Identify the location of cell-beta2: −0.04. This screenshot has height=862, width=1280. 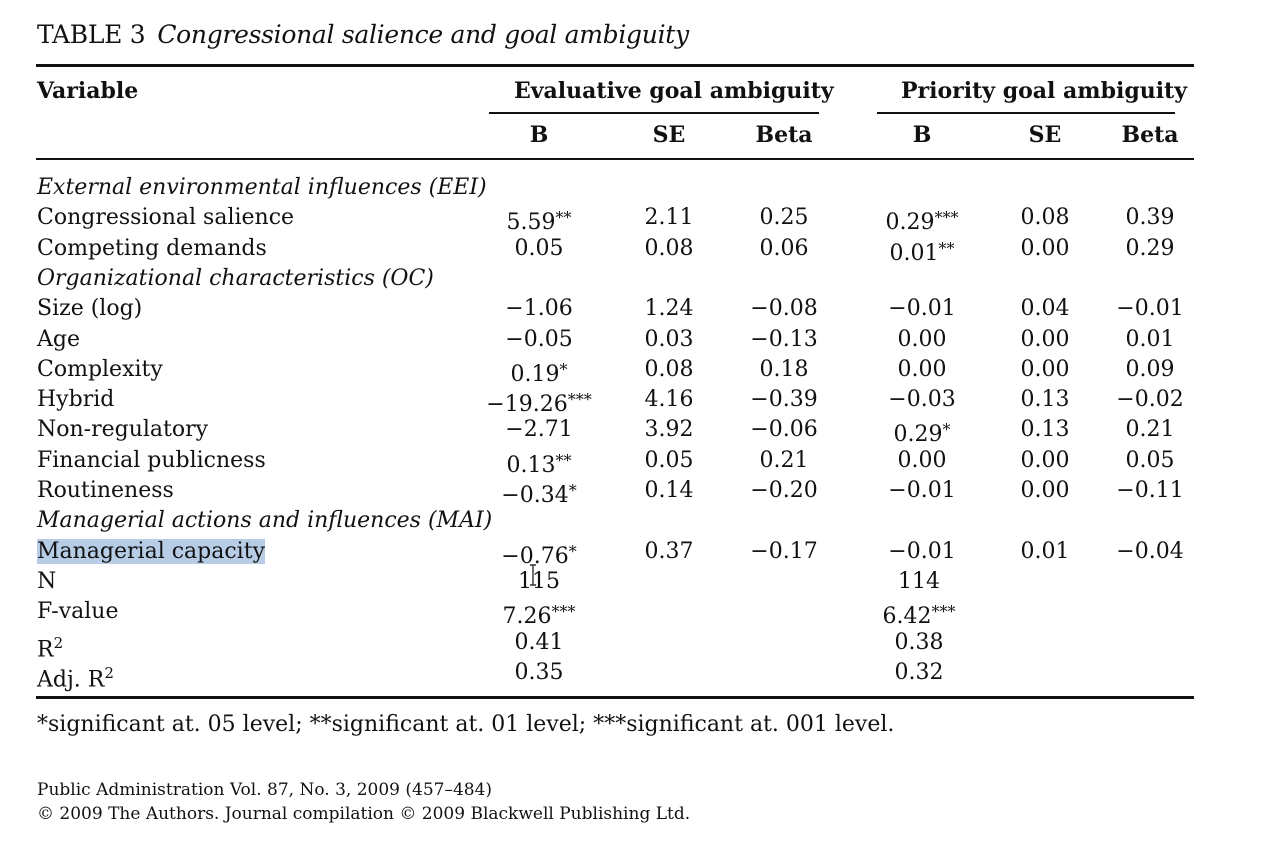
(1150, 552).